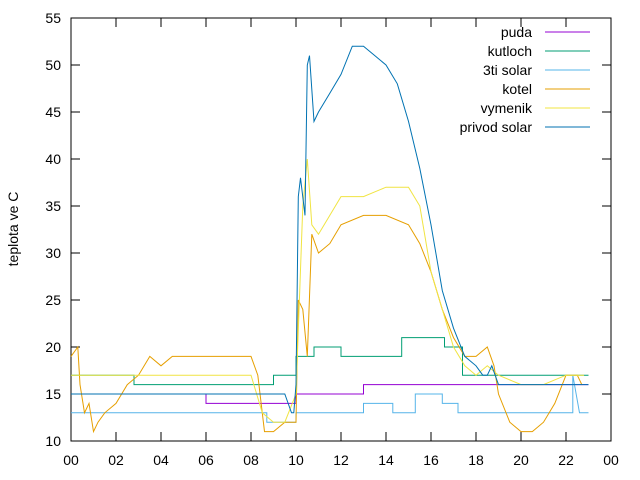 Image resolution: width=640 pixels, height=480 pixels. What do you see at coordinates (517, 89) in the screenshot?
I see `legend-label: kotel` at bounding box center [517, 89].